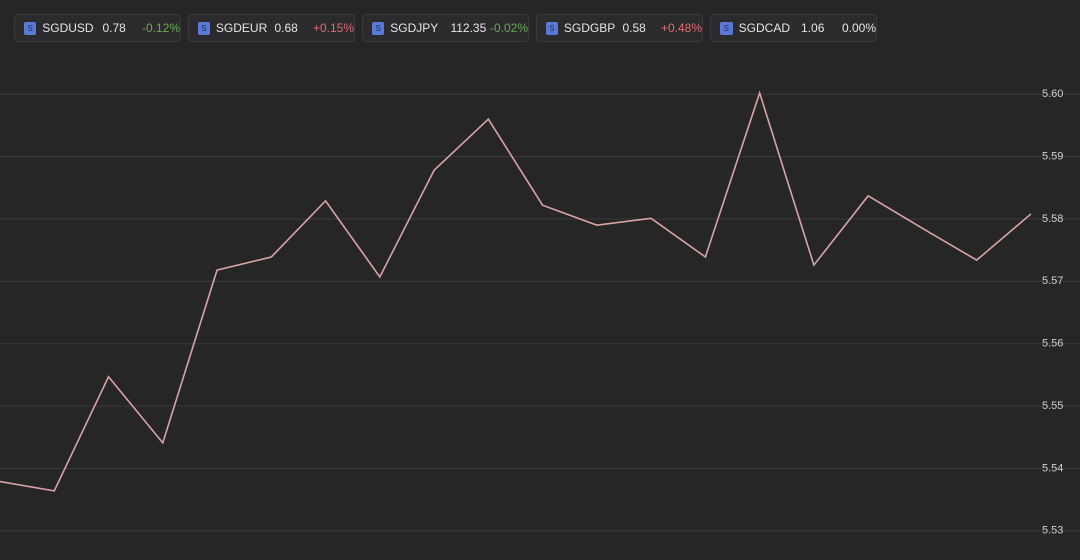 The width and height of the screenshot is (1080, 560). Describe the element at coordinates (1052, 468) in the screenshot. I see `y-tick-label: 5.54` at that location.